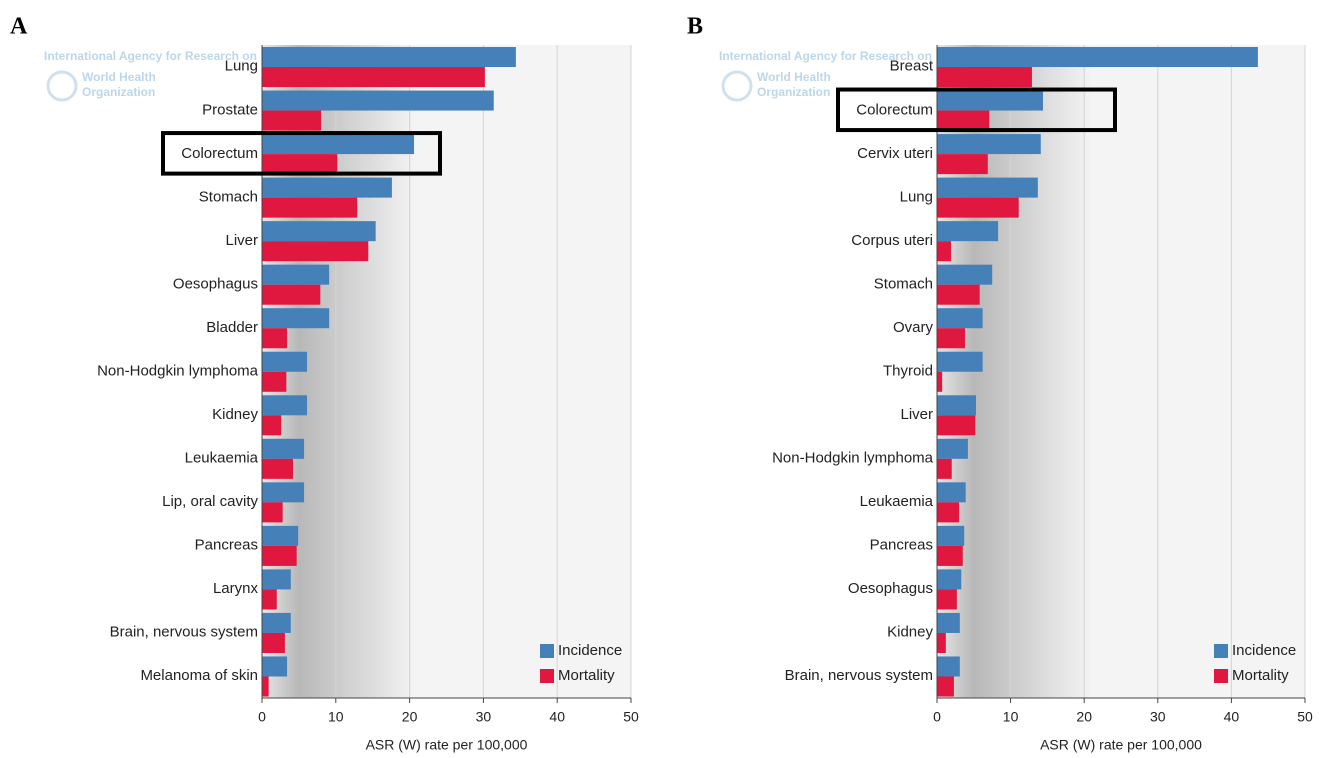 The height and width of the screenshot is (758, 1332). I want to click on x-tick-label: 50, so click(1305, 717).